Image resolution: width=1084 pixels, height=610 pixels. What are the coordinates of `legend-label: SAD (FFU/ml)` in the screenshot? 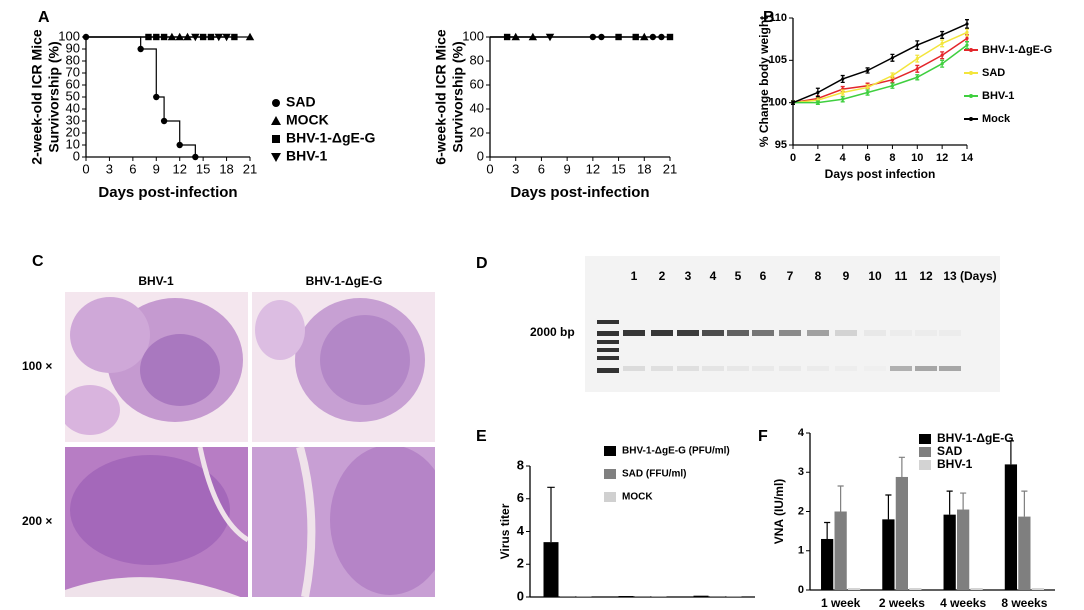 It's located at (654, 474).